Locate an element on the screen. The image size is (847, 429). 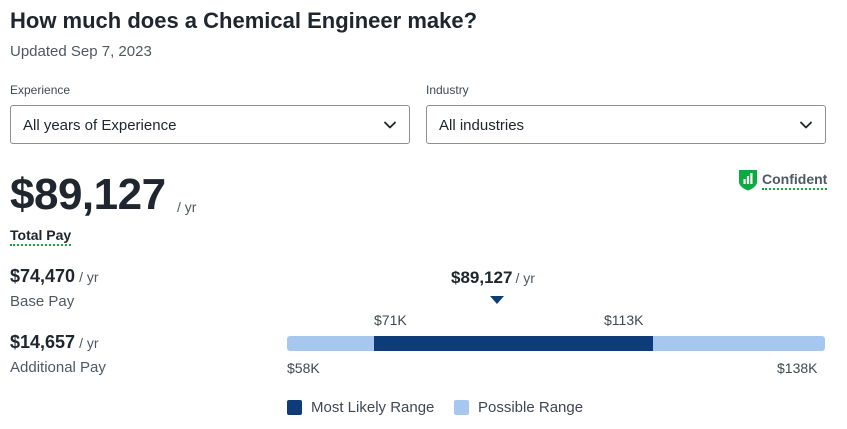
total-pay-amount: $89,127 is located at coordinates (88, 194).